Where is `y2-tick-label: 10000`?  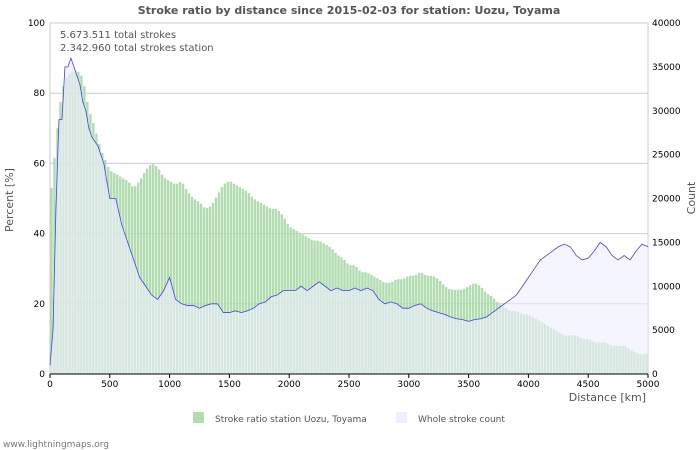 y2-tick-label: 10000 is located at coordinates (666, 287).